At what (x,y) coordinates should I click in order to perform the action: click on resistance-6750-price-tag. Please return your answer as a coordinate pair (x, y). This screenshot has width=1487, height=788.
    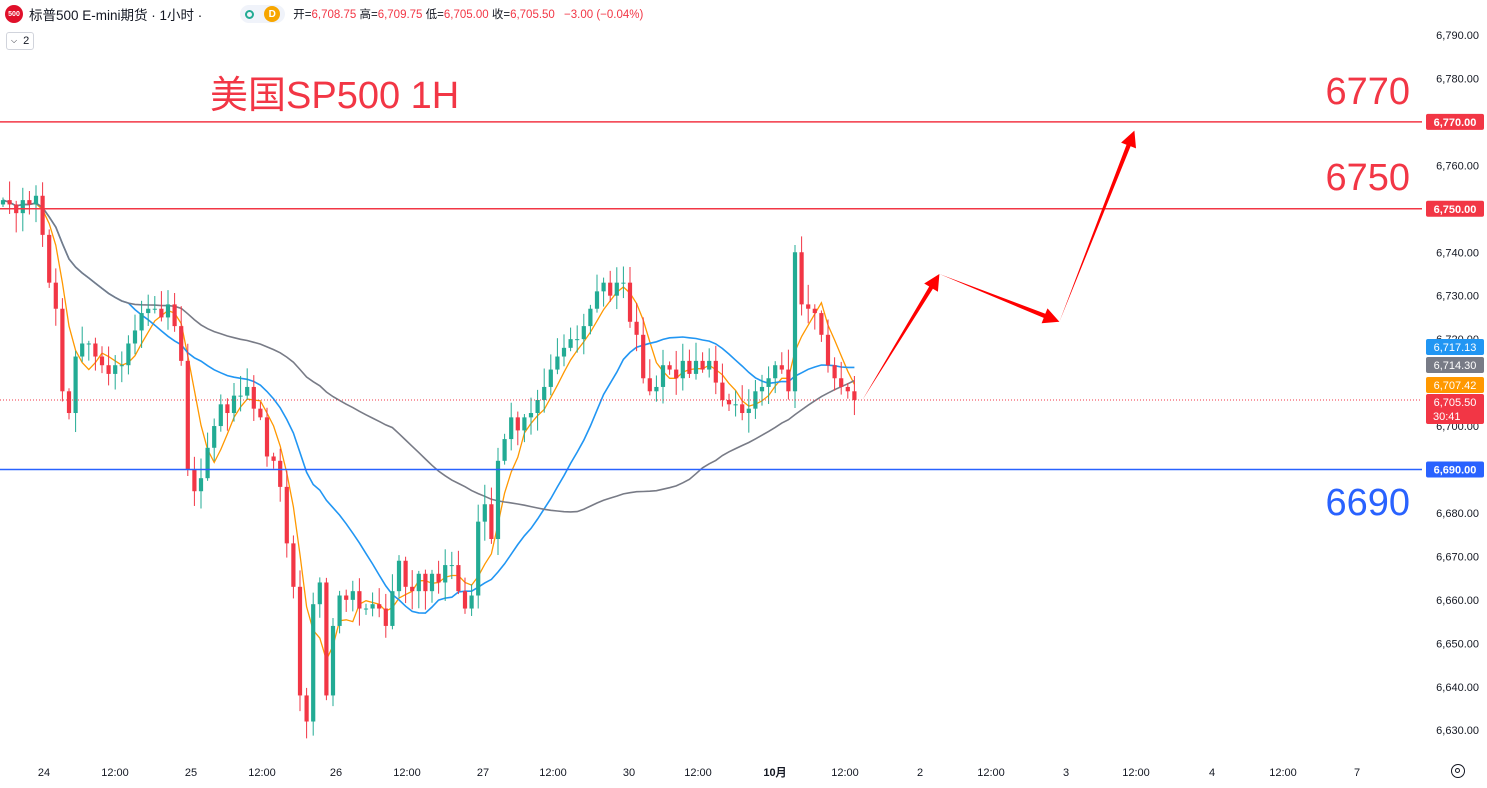
    Looking at the image, I should click on (1455, 208).